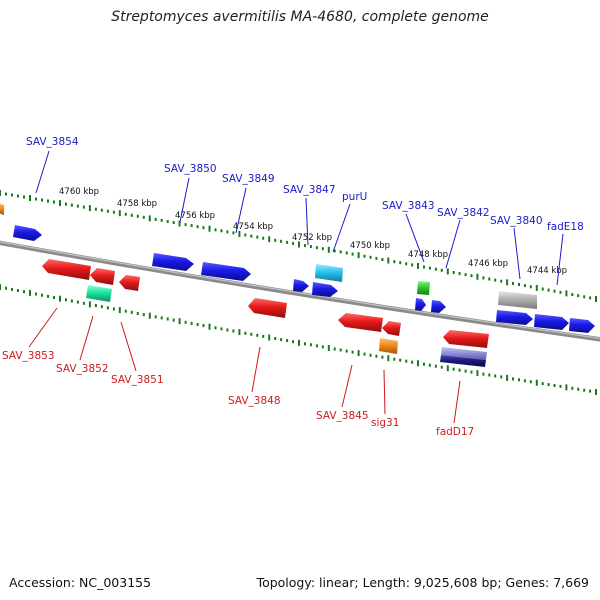  I want to click on gene-label-sav-3852: SAV_3852, so click(82, 369).